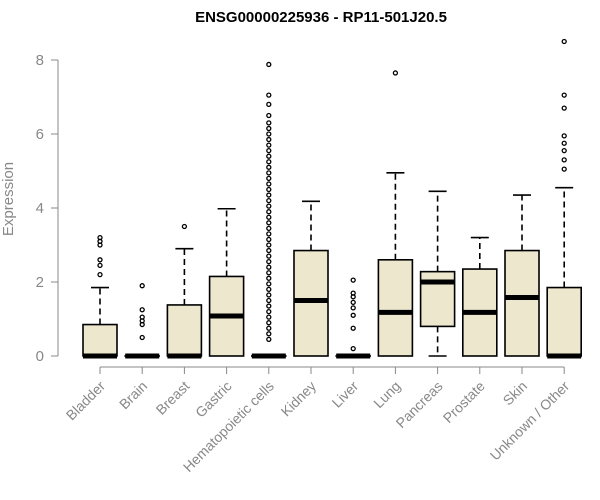 This screenshot has height=500, width=600. I want to click on box-lung, so click(395, 213).